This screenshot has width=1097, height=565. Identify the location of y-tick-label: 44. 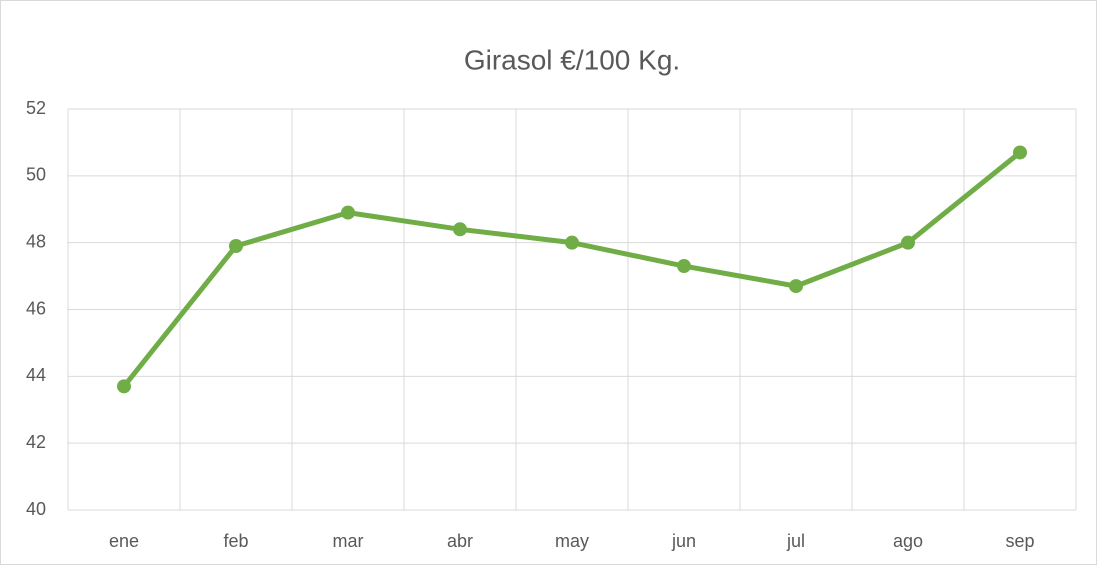
(36, 375).